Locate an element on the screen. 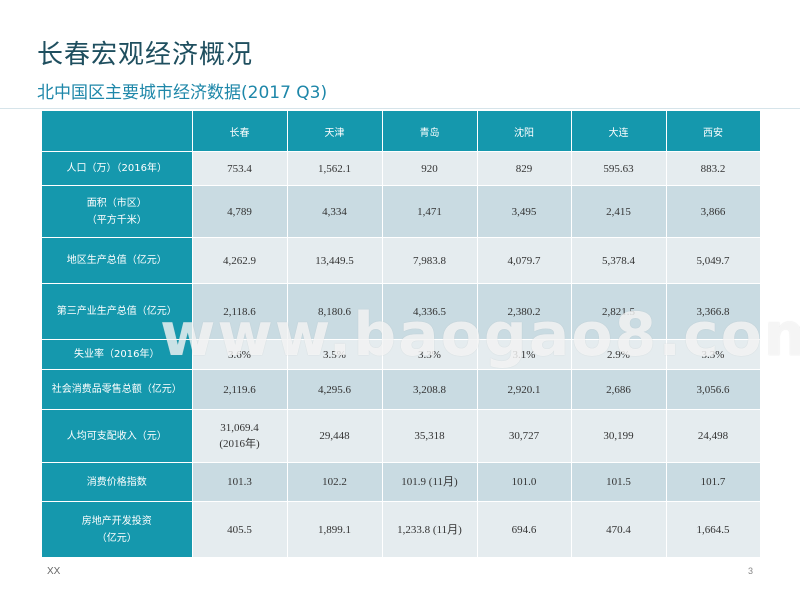 This screenshot has height=600, width=800. row-label-line: 房地产开发投资 is located at coordinates (116, 521).